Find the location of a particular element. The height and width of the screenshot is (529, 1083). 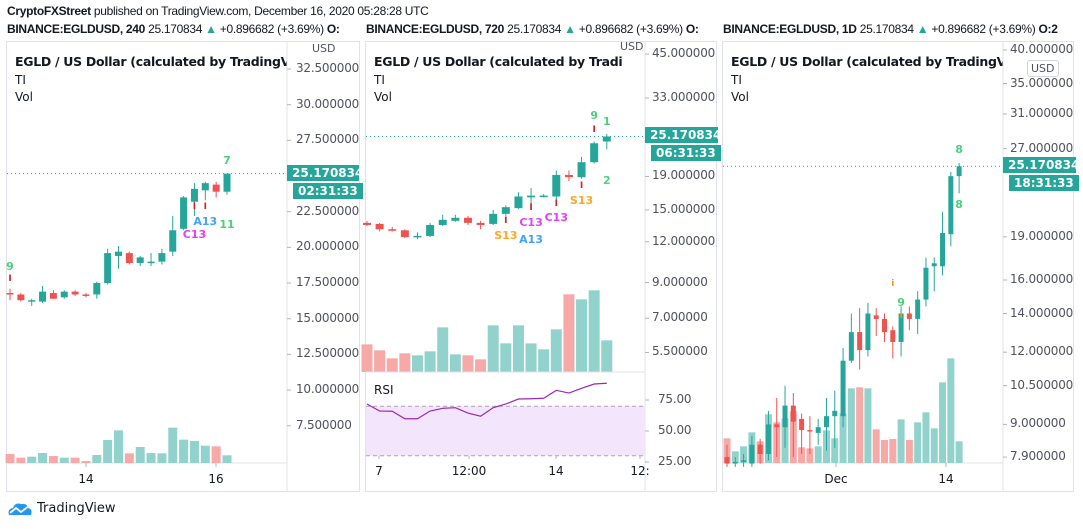

signal-label: 8 is located at coordinates (959, 149).